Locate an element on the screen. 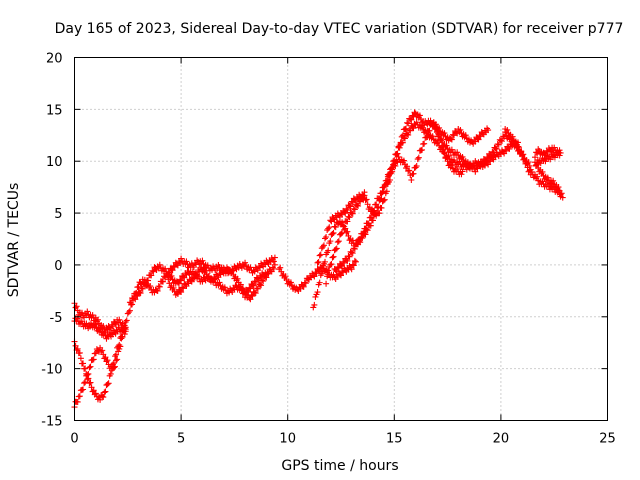  y-tick-label: 20 is located at coordinates (54, 59).